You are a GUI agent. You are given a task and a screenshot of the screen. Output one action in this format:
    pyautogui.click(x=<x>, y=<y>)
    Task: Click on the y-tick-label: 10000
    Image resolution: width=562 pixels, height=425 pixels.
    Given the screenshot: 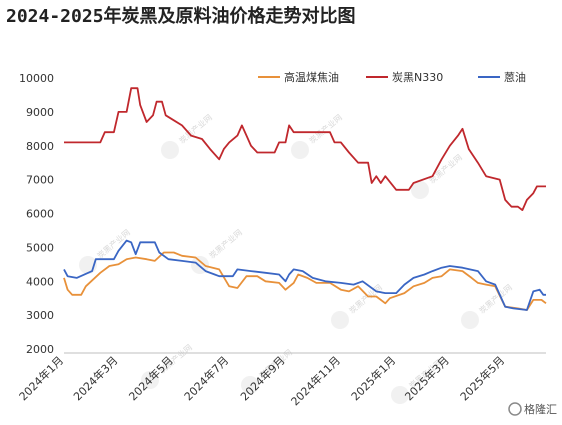 What is the action you would take?
    pyautogui.click(x=36, y=78)
    